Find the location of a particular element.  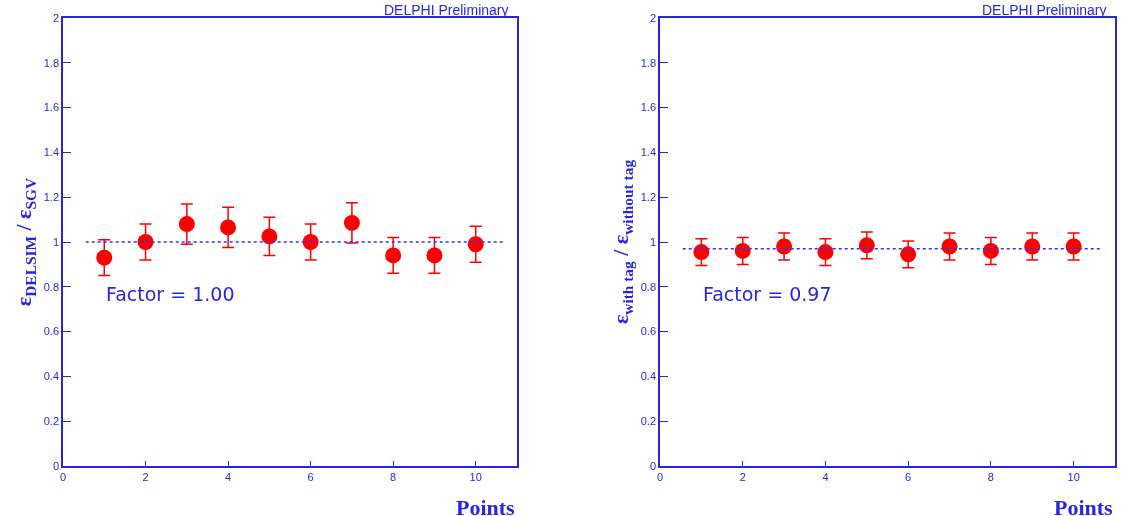

annotation: Factor = 1.00 is located at coordinates (170, 294).